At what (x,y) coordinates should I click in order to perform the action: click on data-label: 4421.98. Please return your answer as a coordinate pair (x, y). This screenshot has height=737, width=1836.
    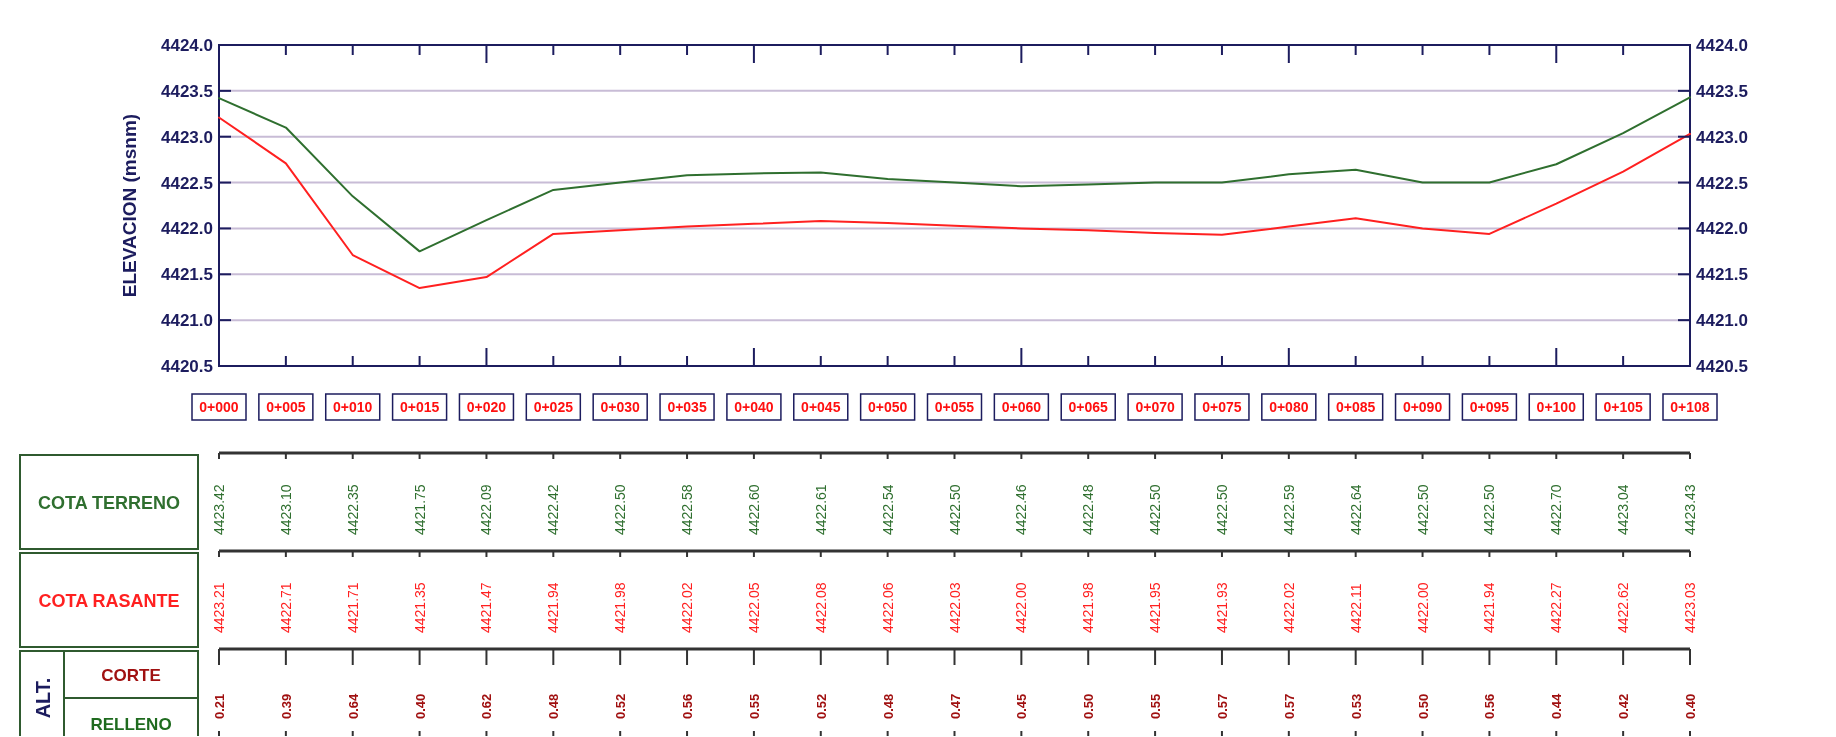
    Looking at the image, I should click on (620, 607).